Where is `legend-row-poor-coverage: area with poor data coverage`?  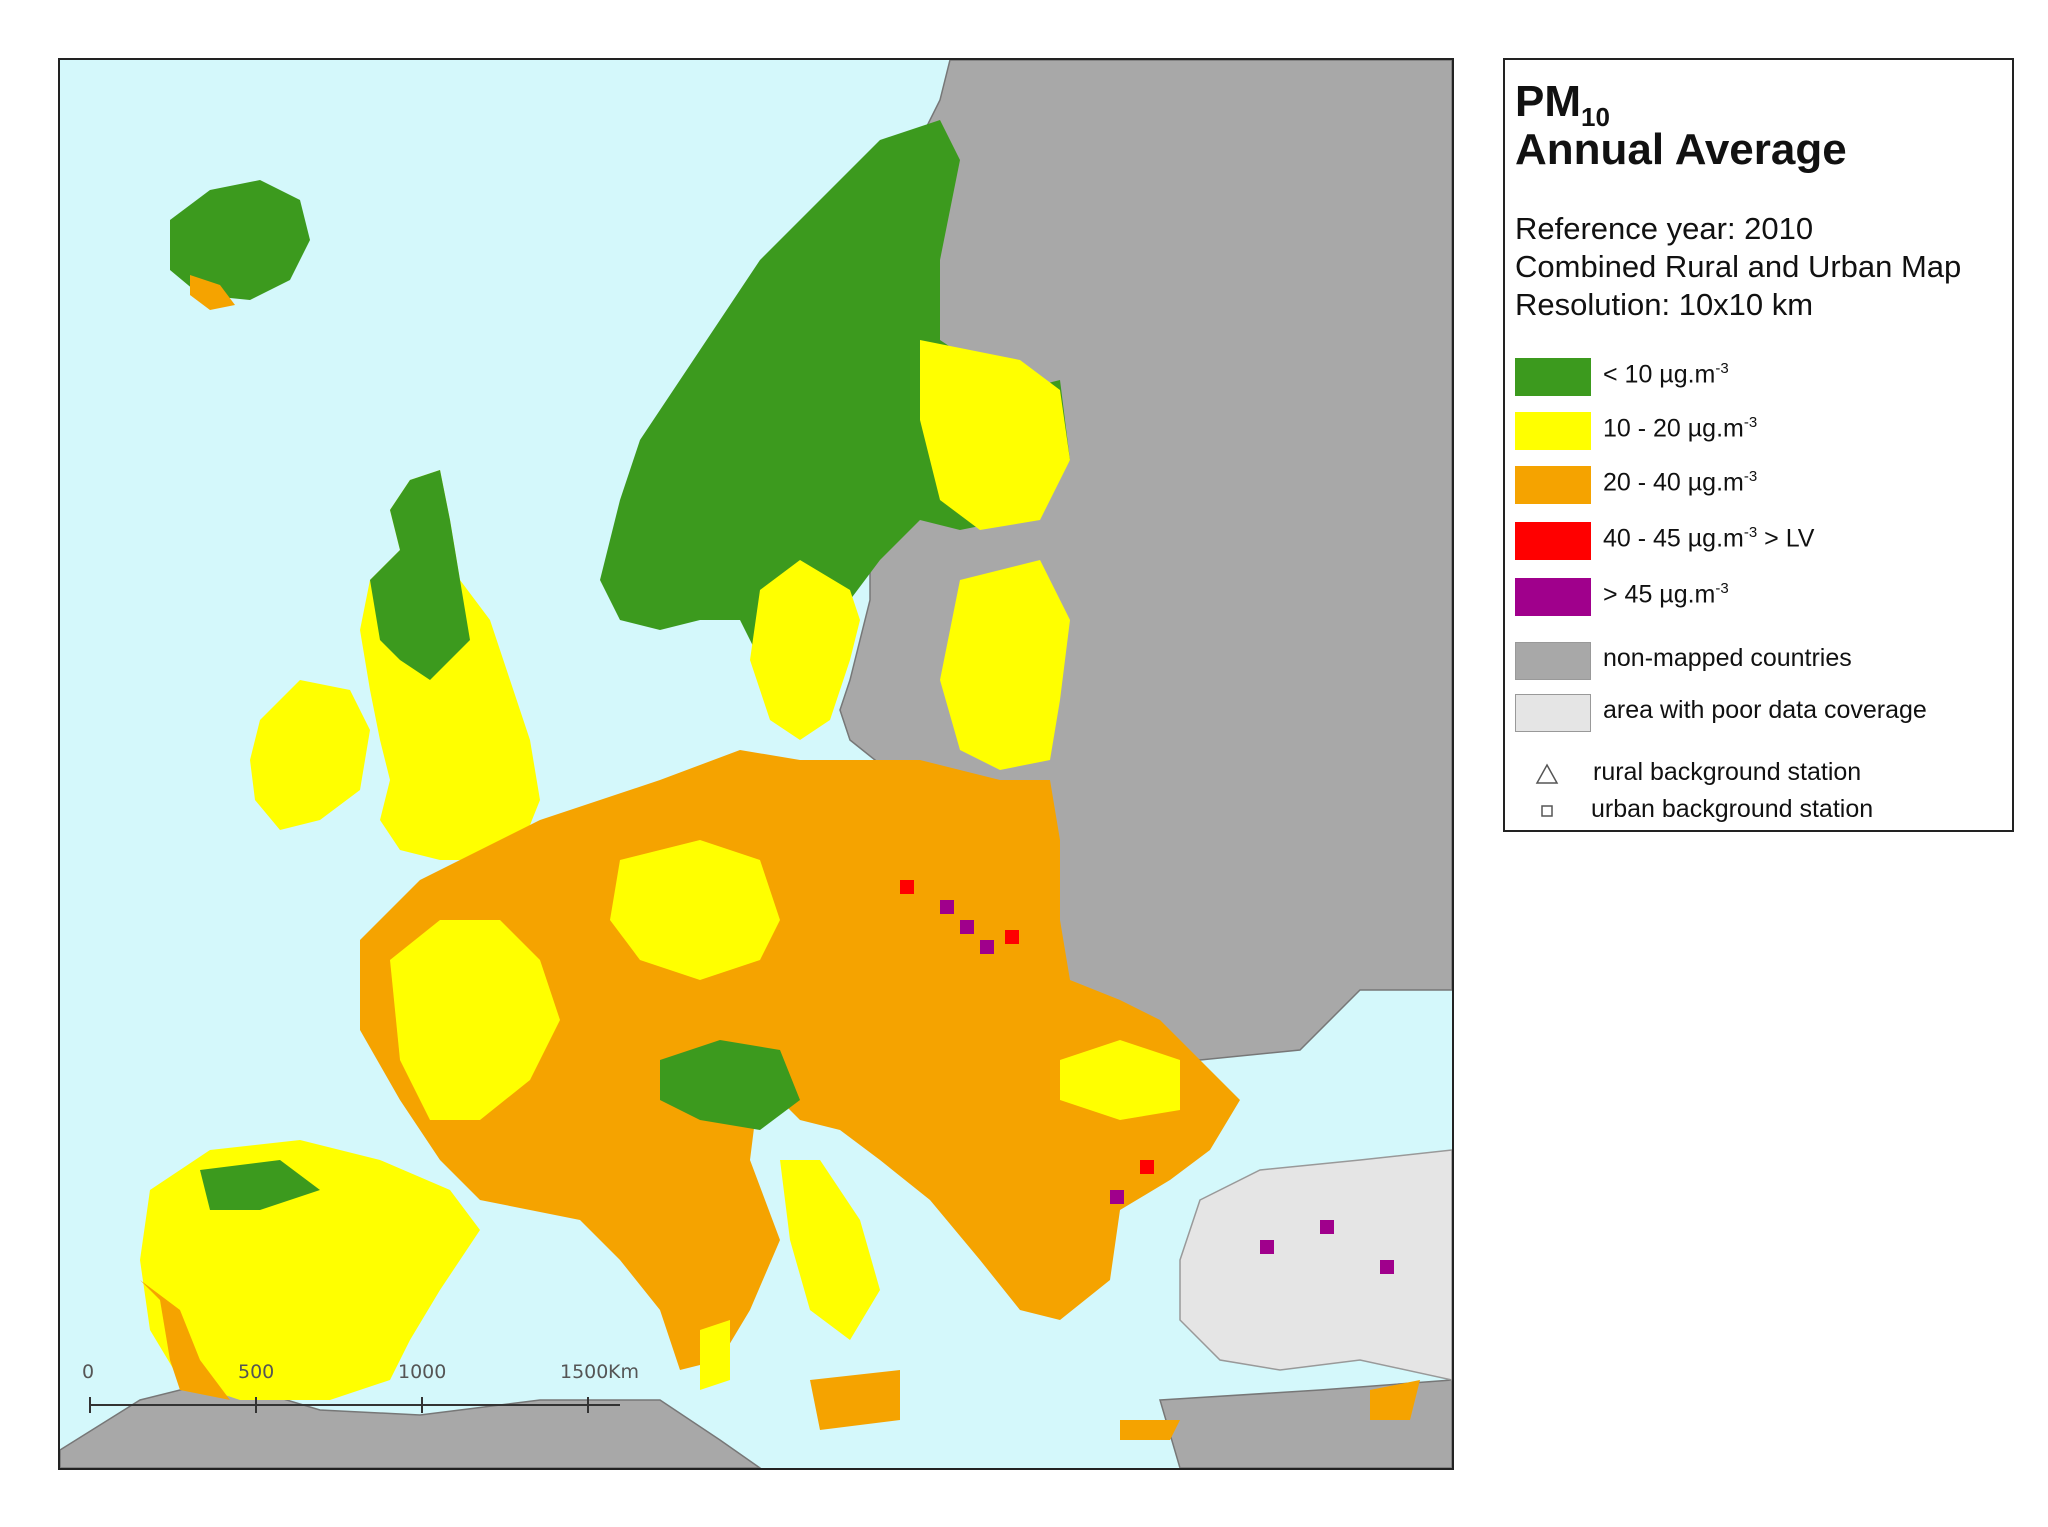 legend-row-poor-coverage: area with poor data coverage is located at coordinates (1760, 714).